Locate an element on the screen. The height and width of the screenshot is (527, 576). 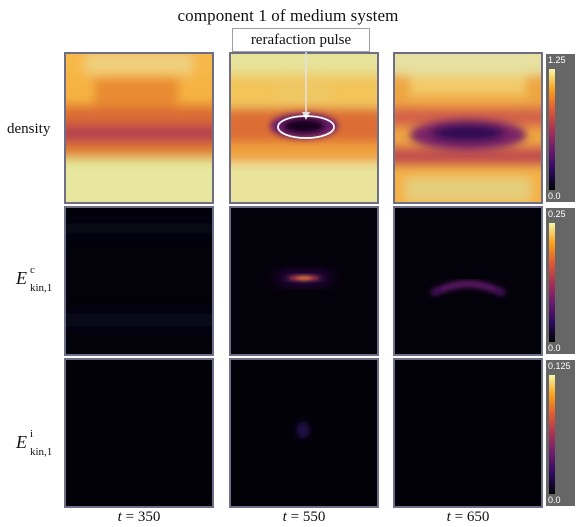
panel-ekin-c-t550 is located at coordinates (304, 281).